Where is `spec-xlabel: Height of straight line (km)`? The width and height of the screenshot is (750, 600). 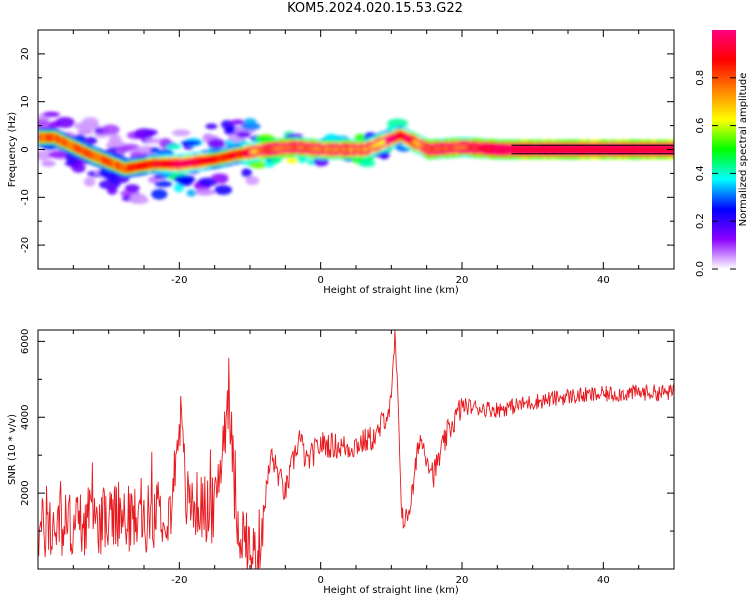 spec-xlabel: Height of straight line (km) is located at coordinates (391, 290).